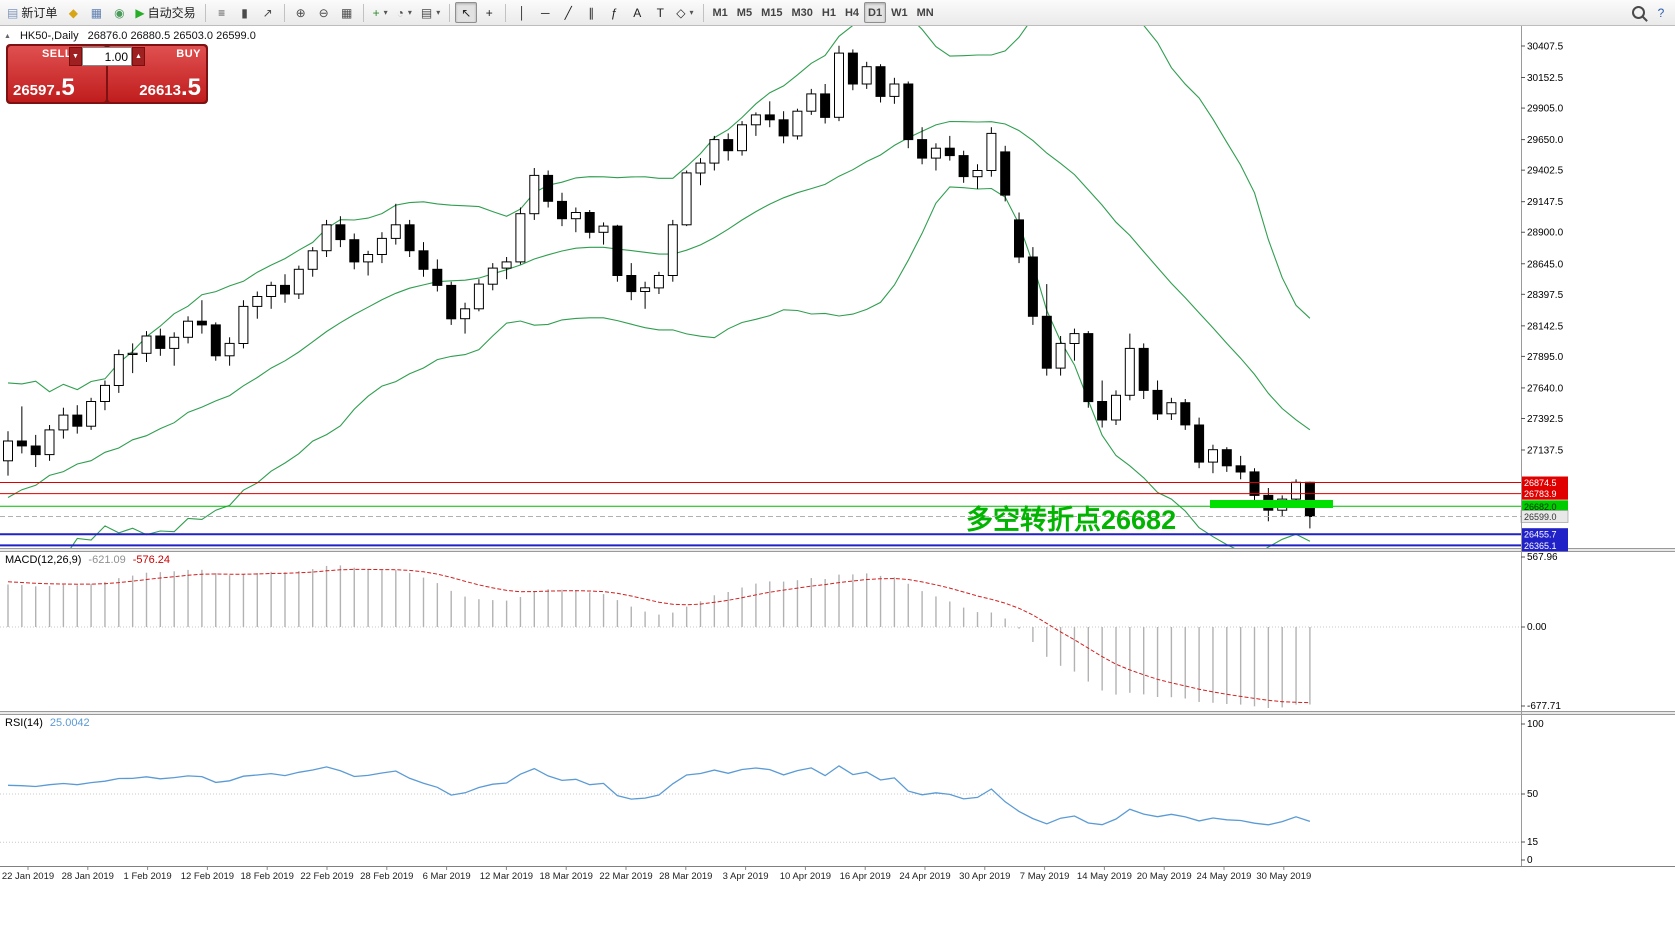 Image resolution: width=1675 pixels, height=949 pixels. Describe the element at coordinates (7, 36) in the screenshot. I see `collapse-arrow-icon: ▲` at that location.